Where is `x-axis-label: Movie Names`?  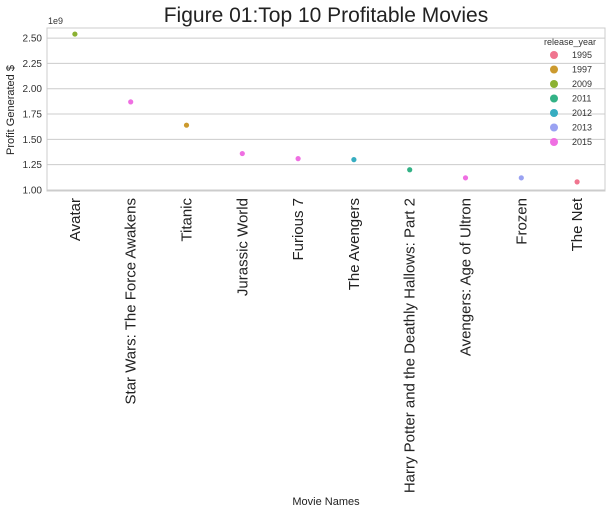
x-axis-label: Movie Names is located at coordinates (326, 502).